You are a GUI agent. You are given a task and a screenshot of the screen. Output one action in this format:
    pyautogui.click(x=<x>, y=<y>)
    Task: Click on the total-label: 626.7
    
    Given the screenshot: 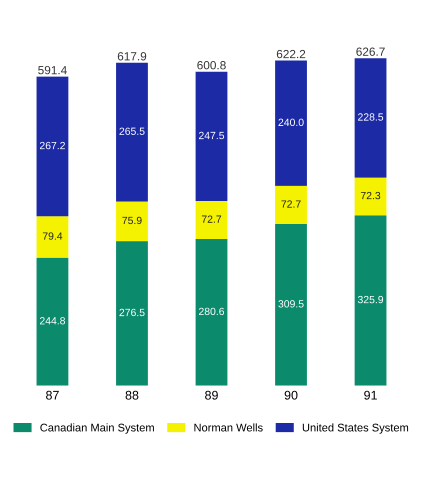 What is the action you would take?
    pyautogui.click(x=370, y=52)
    